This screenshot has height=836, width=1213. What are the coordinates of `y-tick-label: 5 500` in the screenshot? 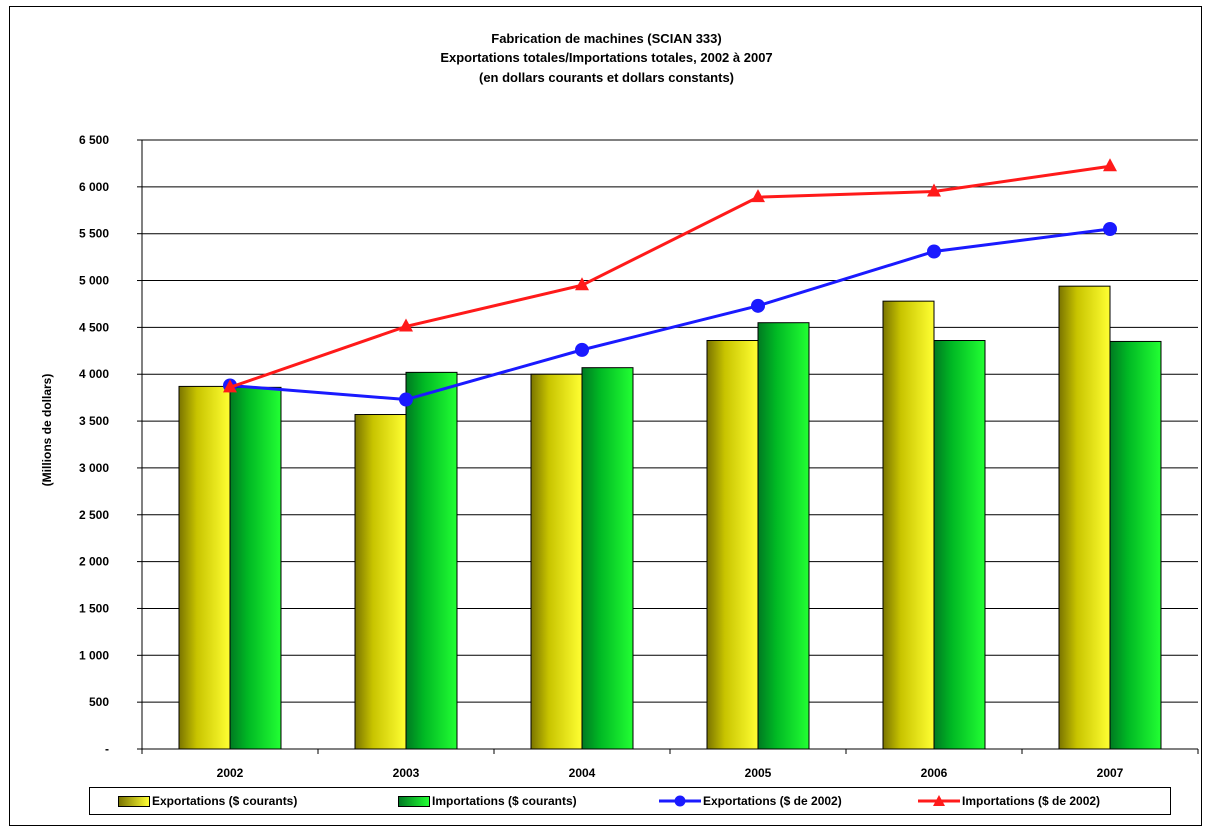 It's located at (94, 234).